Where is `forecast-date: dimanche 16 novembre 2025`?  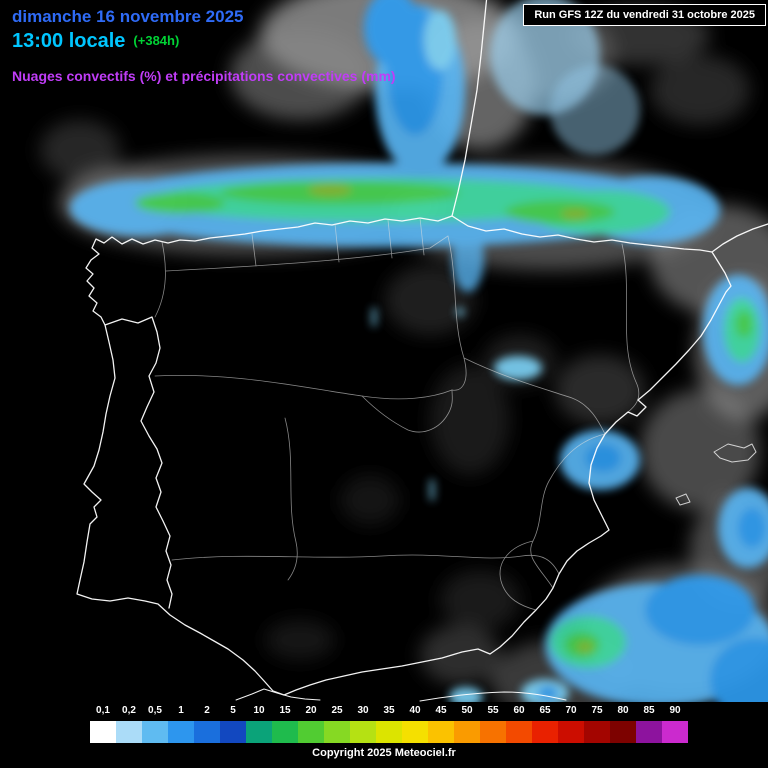 forecast-date: dimanche 16 novembre 2025 is located at coordinates (128, 16).